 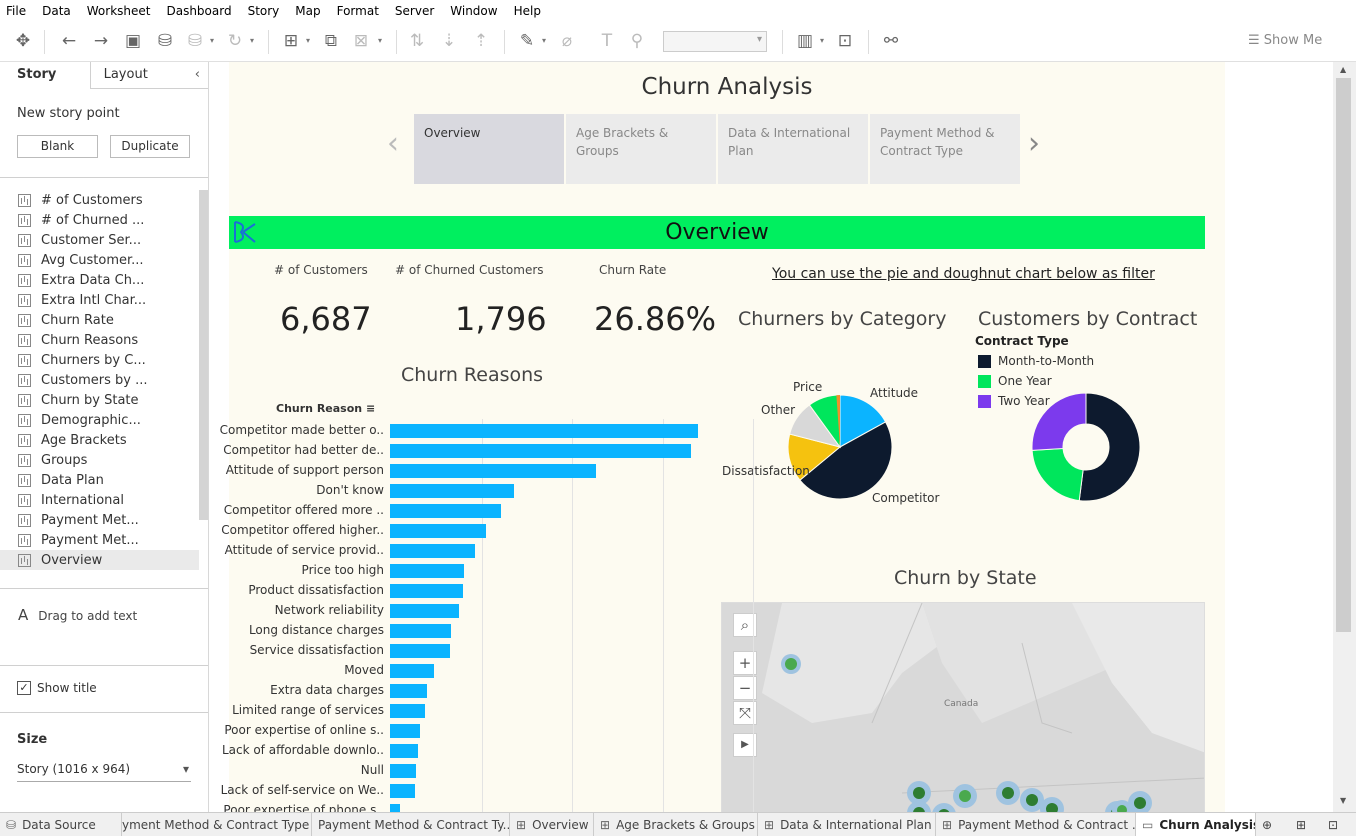 I want to click on canvas-vertical-scrollbar: ▲ ▼, so click(x=1344, y=437).